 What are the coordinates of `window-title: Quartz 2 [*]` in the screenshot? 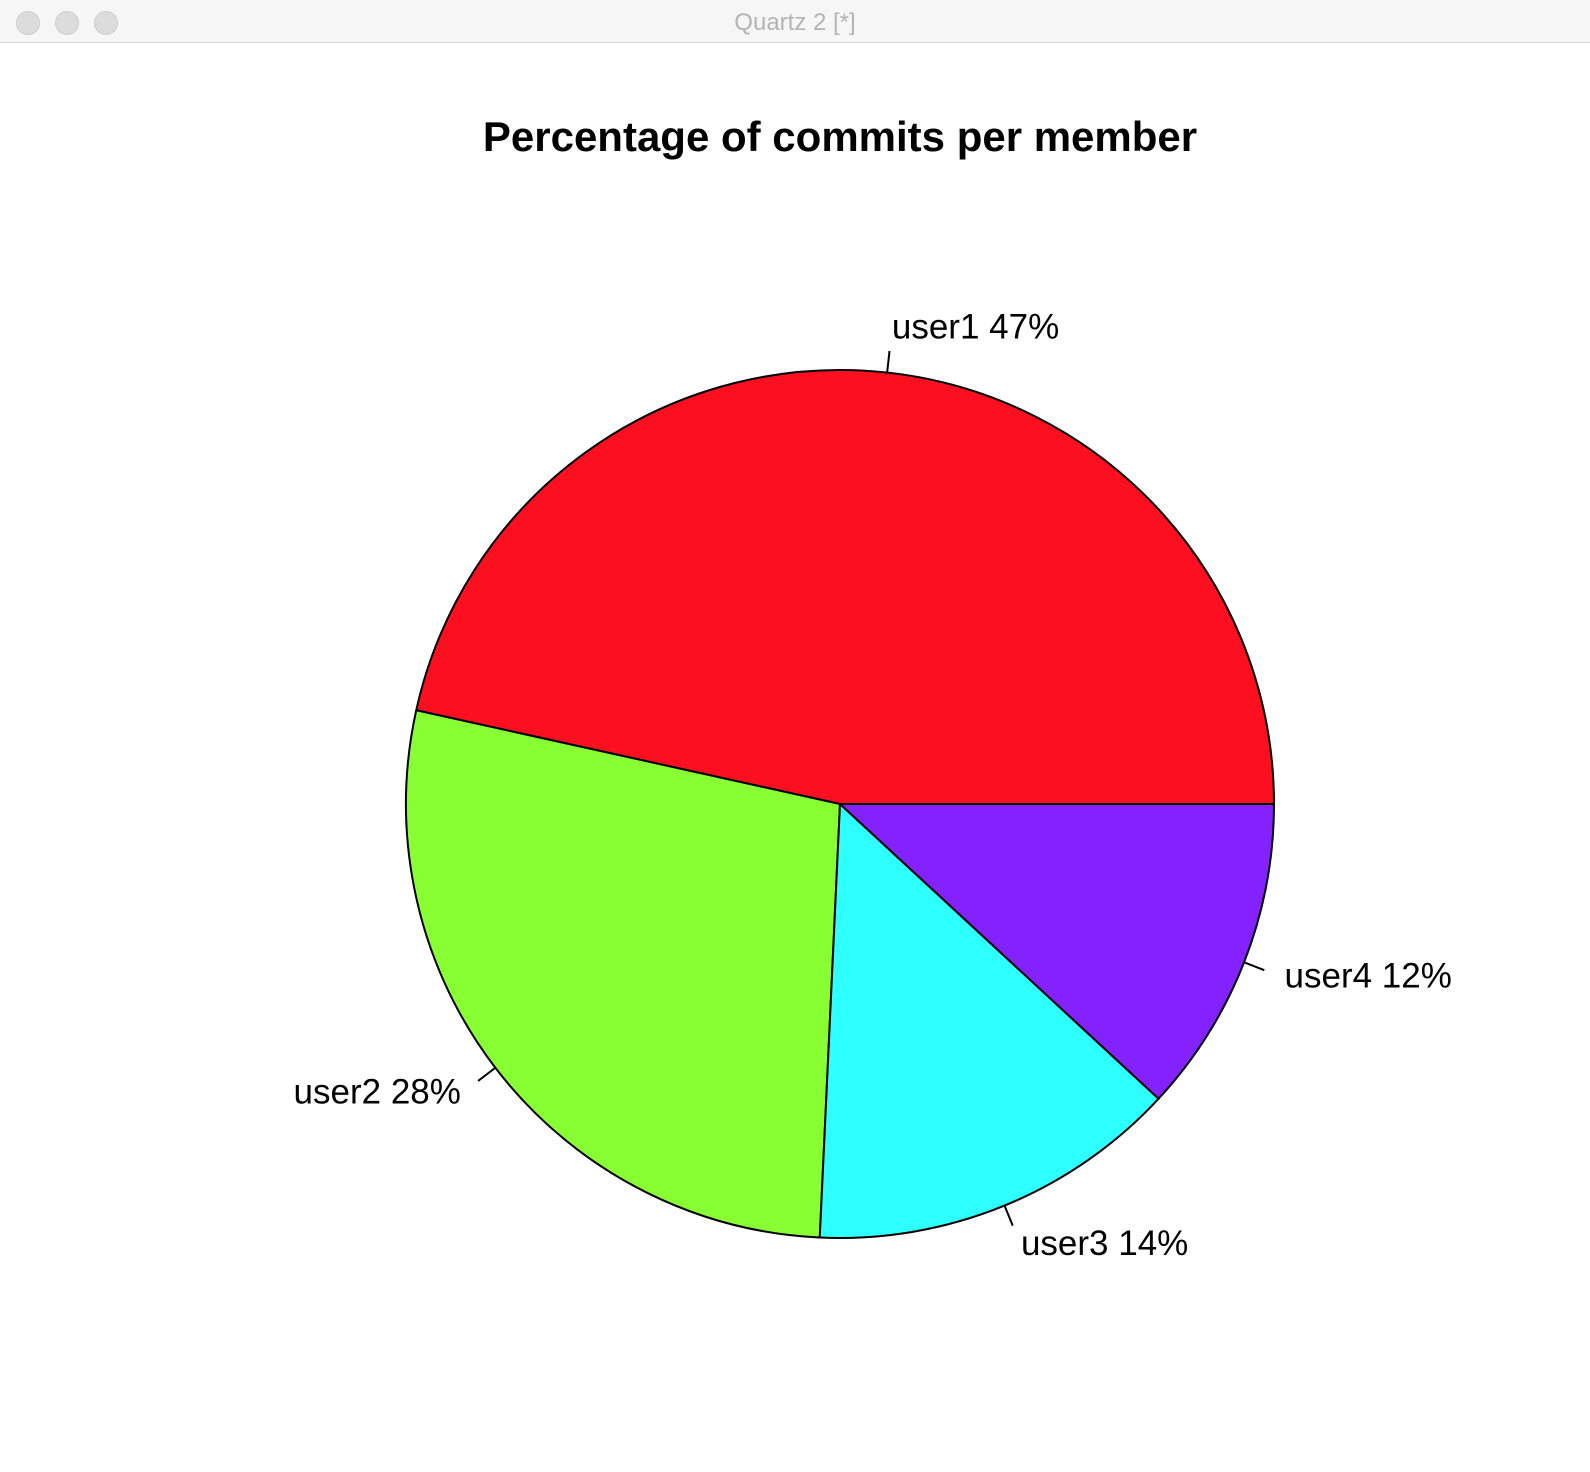 It's located at (795, 22).